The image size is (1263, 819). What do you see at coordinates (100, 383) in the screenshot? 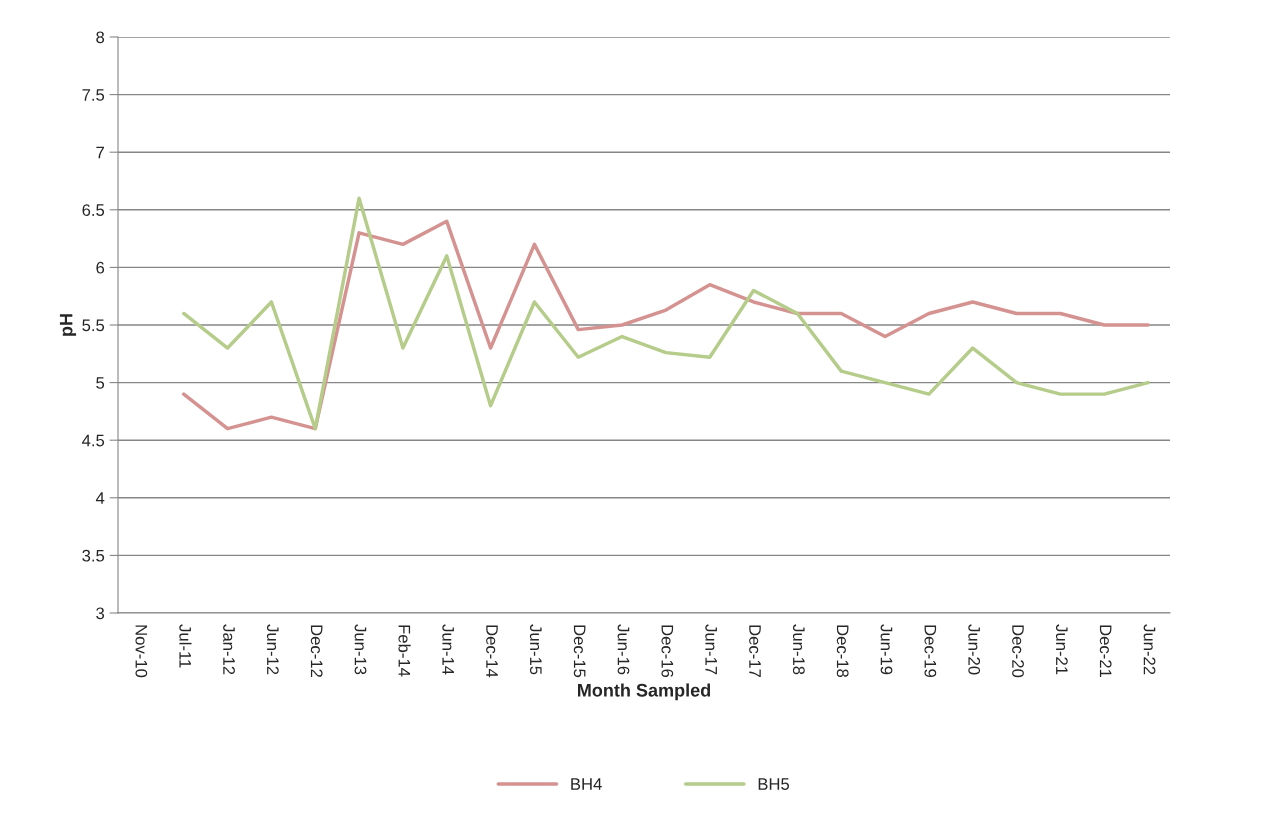
I see `y-tick-label: 5` at bounding box center [100, 383].